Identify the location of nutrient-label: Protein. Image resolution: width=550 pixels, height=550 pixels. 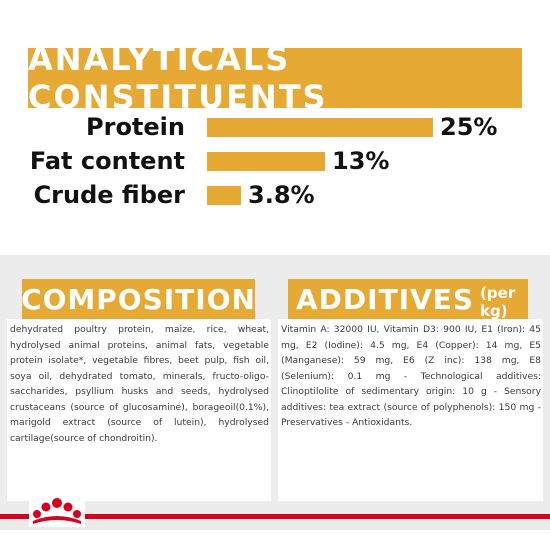
(135, 127).